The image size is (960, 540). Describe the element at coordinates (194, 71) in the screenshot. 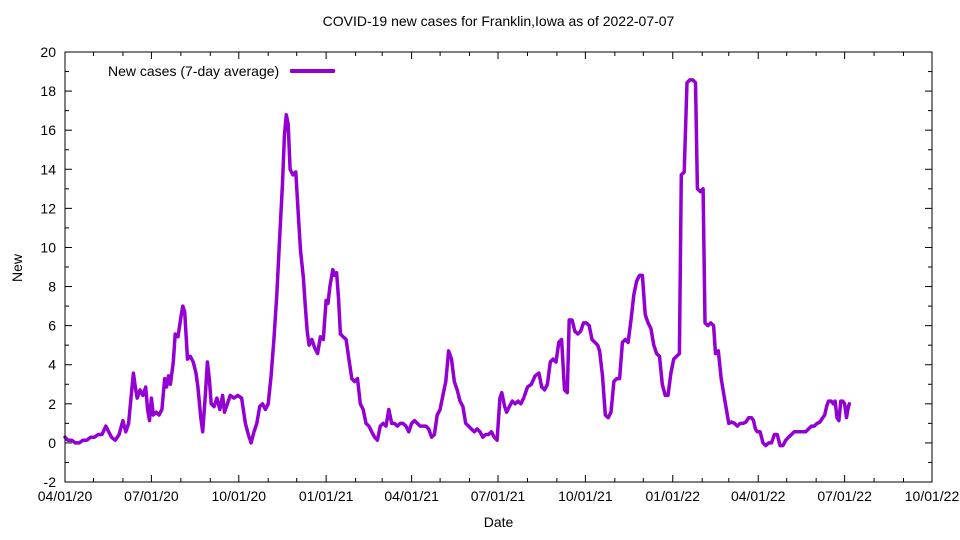

I see `legend-label: New cases (7-day average)` at that location.